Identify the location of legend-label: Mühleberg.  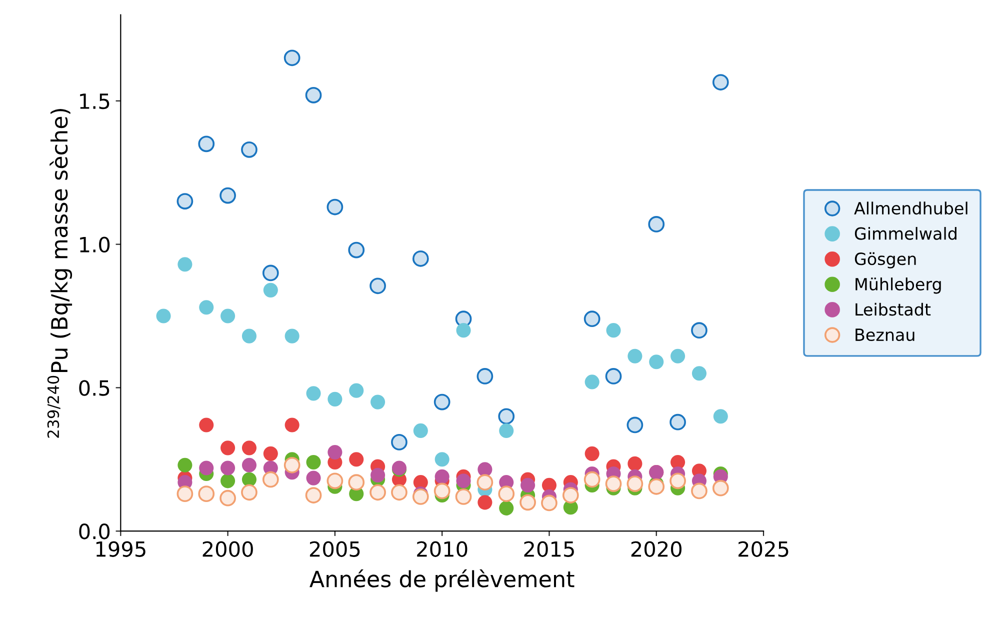
(898, 286).